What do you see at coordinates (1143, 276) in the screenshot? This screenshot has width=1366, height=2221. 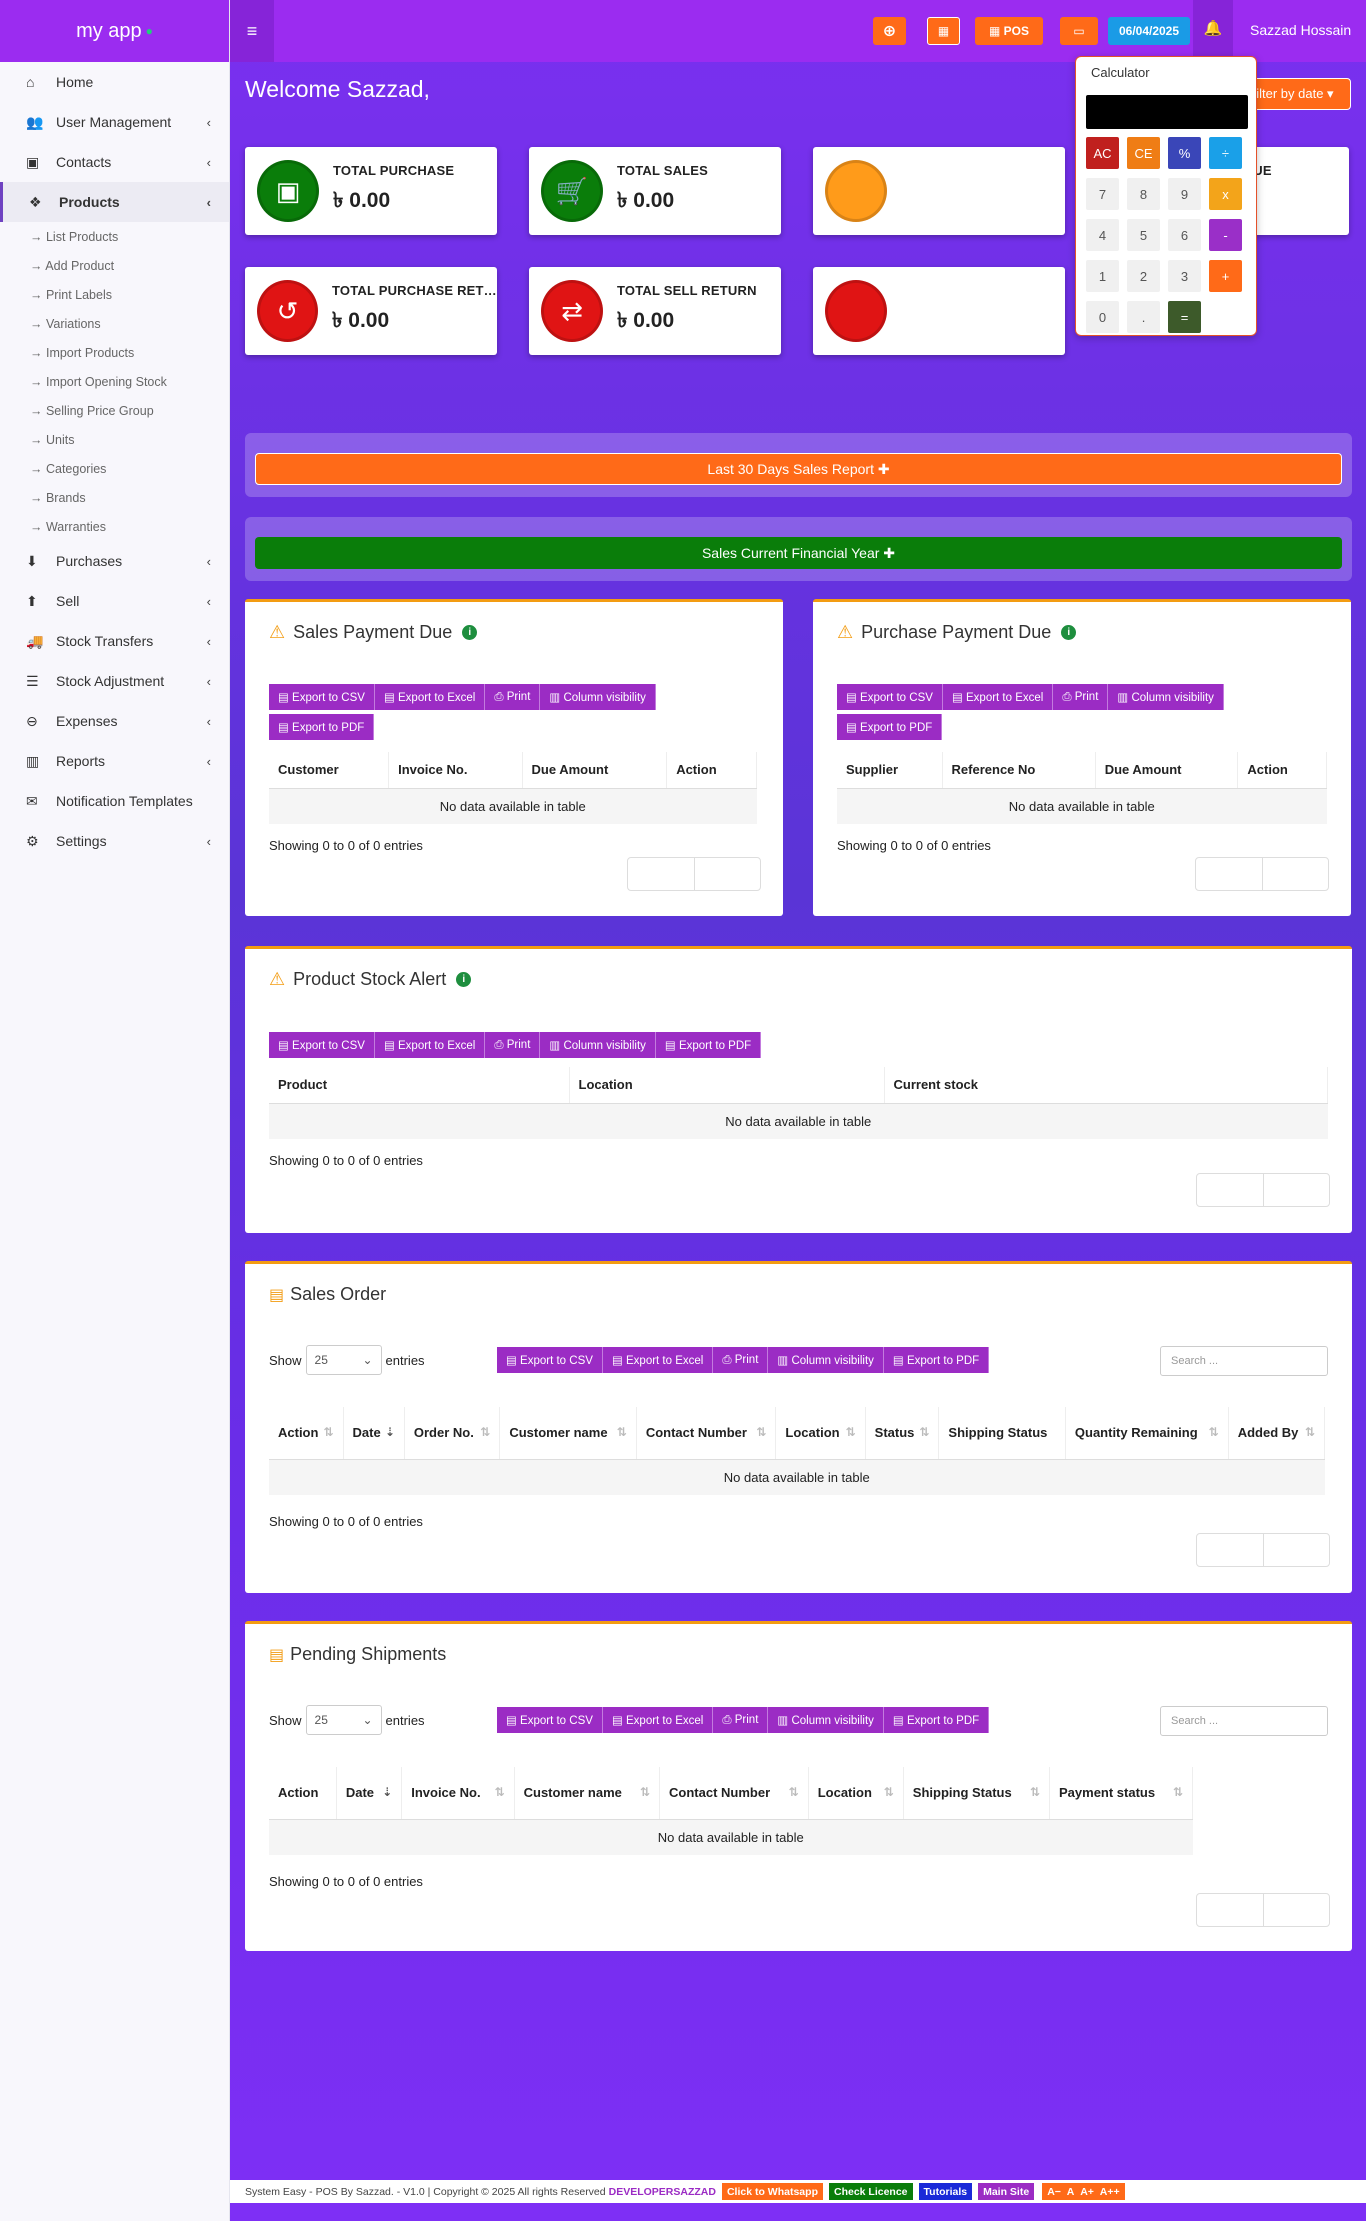 I see `calc-key-2: 2` at bounding box center [1143, 276].